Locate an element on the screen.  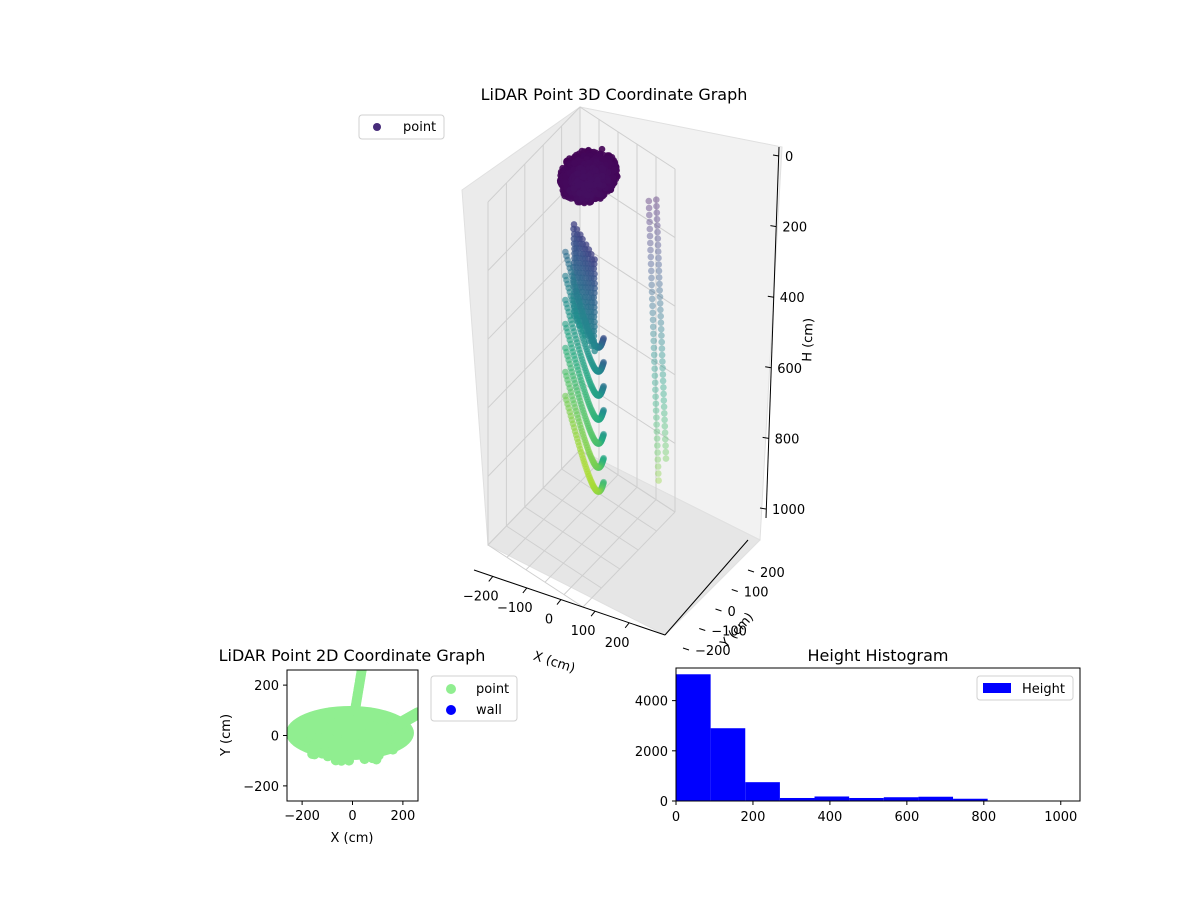
frame-hist is located at coordinates (878, 734).